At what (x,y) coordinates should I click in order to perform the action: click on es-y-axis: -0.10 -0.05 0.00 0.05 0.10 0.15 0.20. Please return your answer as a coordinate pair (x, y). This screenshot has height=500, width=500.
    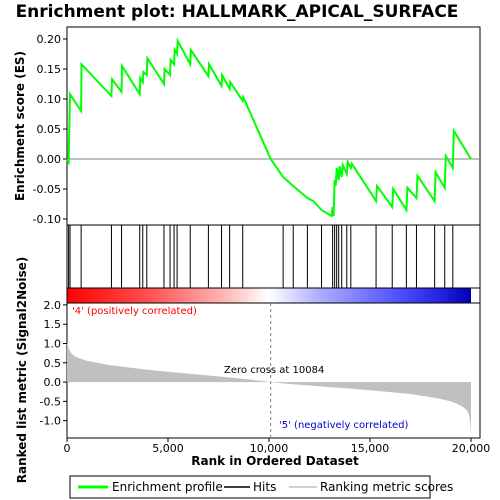
    Looking at the image, I should click on (50, 129).